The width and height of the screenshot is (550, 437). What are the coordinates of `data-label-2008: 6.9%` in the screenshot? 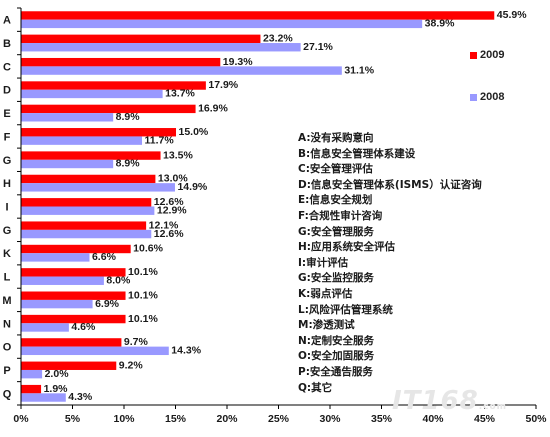 It's located at (107, 304).